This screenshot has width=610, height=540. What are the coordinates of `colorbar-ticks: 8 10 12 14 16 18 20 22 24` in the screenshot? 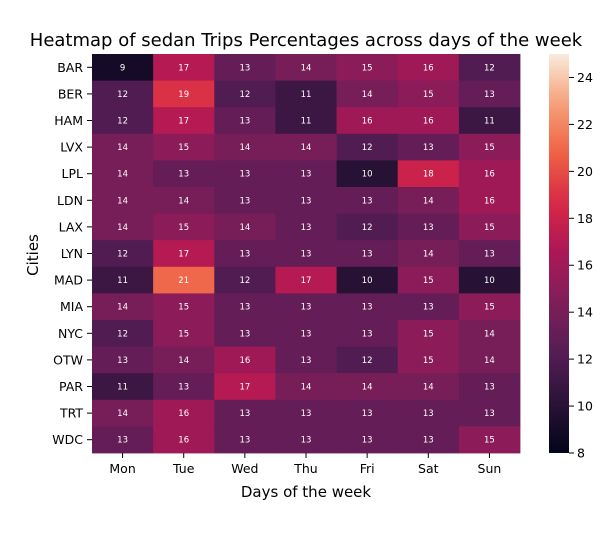 It's located at (581, 265).